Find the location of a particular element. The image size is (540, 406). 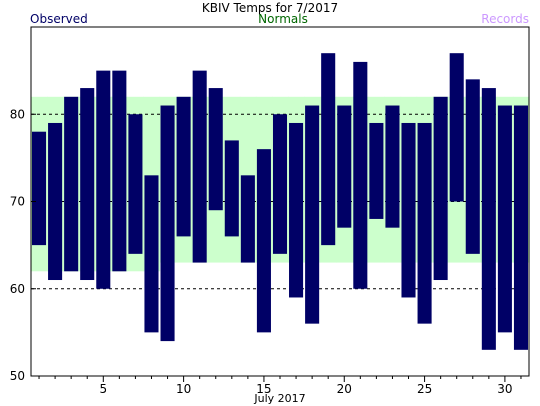

x-tick-label-20: 20 is located at coordinates (344, 389).